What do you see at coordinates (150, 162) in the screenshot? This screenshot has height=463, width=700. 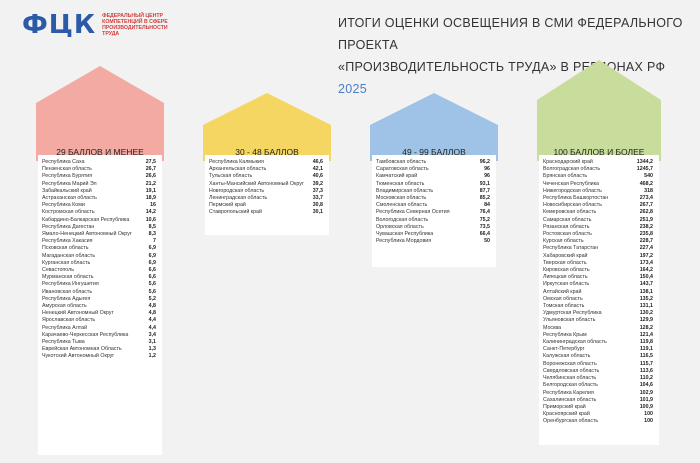 I see `region-score: 27,5` at bounding box center [150, 162].